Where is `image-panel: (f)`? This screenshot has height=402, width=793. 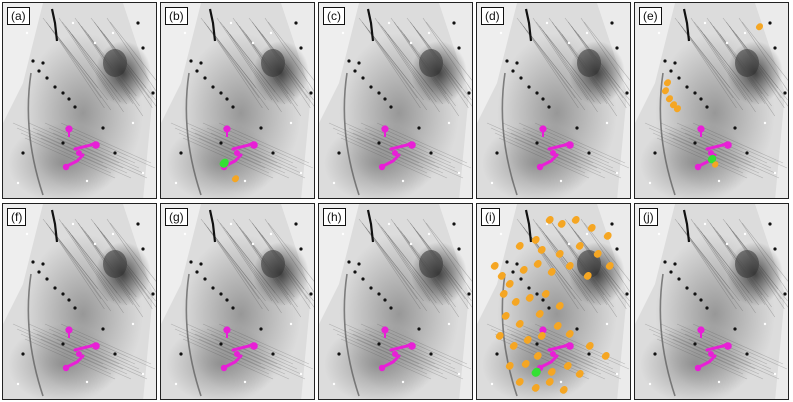 image-panel: (f) is located at coordinates (79, 301).